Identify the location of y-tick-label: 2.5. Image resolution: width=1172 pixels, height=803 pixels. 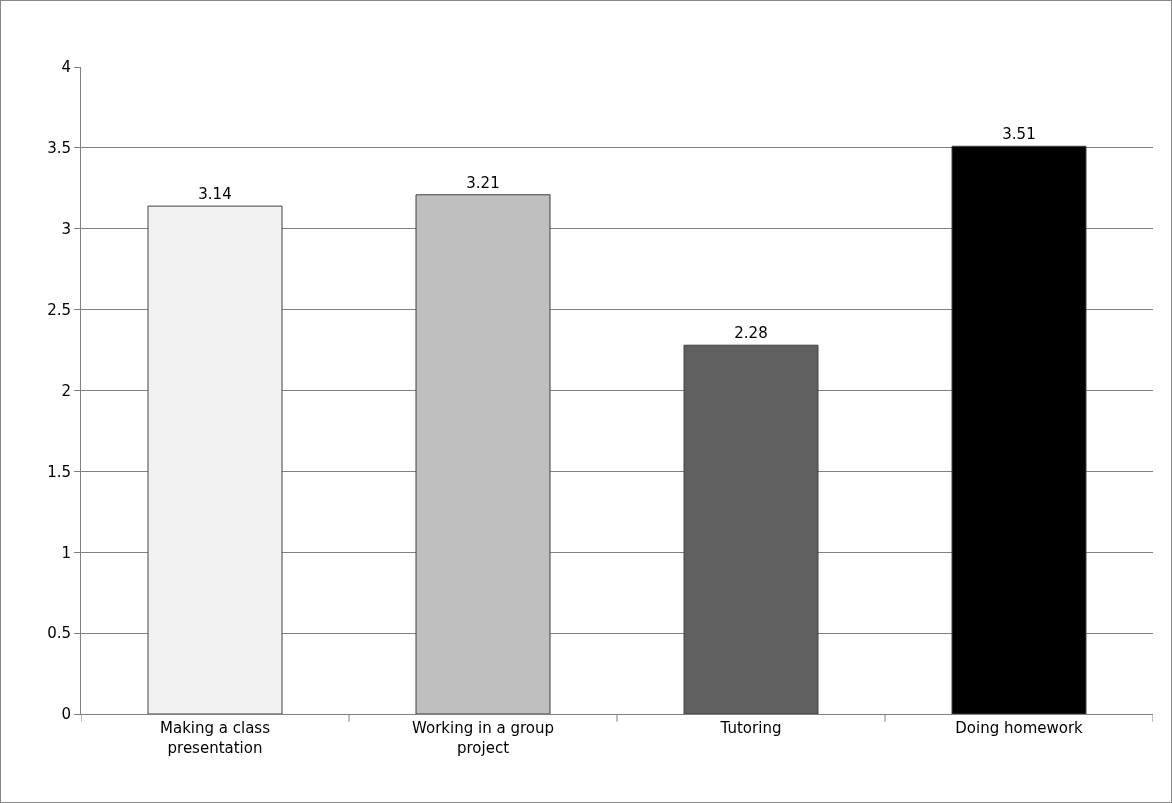
(59, 309).